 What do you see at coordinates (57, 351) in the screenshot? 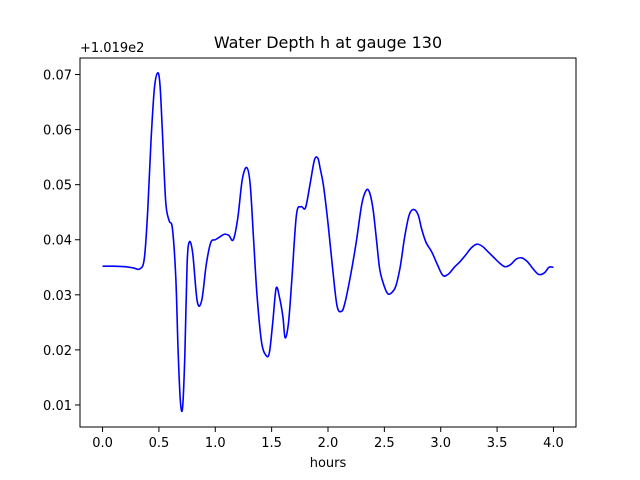
I see `y-tick-label: 0.02` at bounding box center [57, 351].